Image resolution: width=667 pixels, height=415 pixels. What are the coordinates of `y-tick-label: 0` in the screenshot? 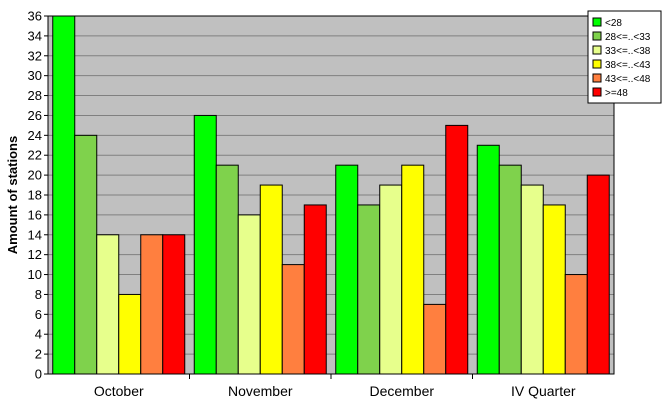 It's located at (38, 374).